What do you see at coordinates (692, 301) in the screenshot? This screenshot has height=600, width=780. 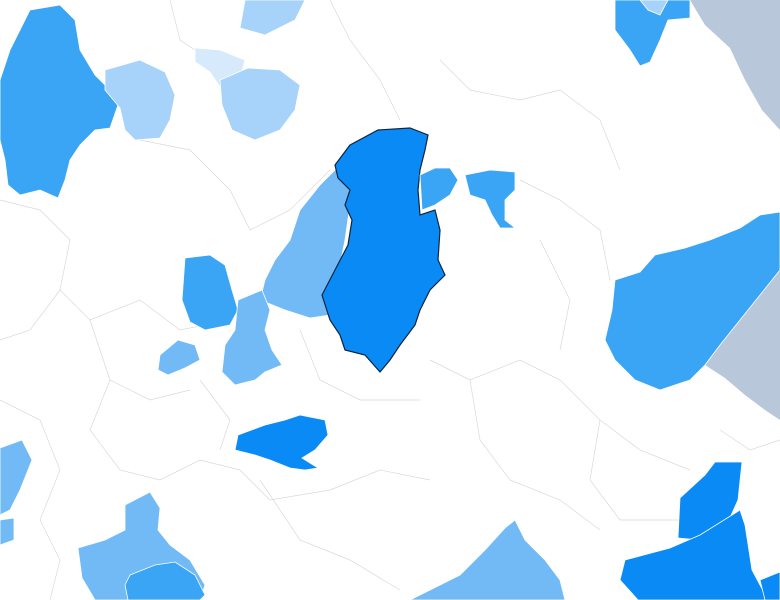 I see `region-east-large` at bounding box center [692, 301].